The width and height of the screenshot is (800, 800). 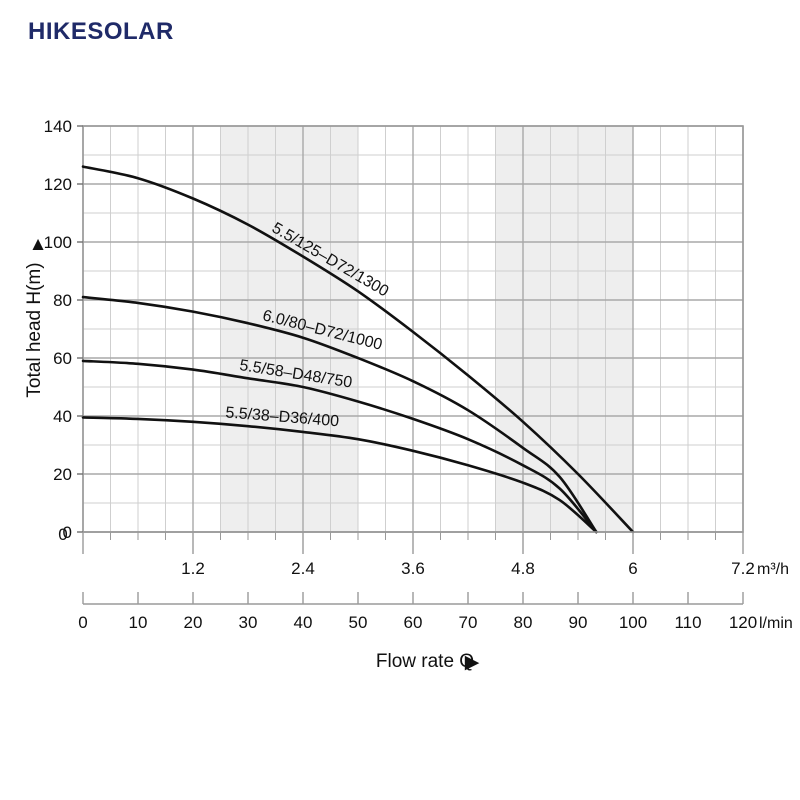 I want to click on x-tick-label-primary: 7.2, so click(x=743, y=568).